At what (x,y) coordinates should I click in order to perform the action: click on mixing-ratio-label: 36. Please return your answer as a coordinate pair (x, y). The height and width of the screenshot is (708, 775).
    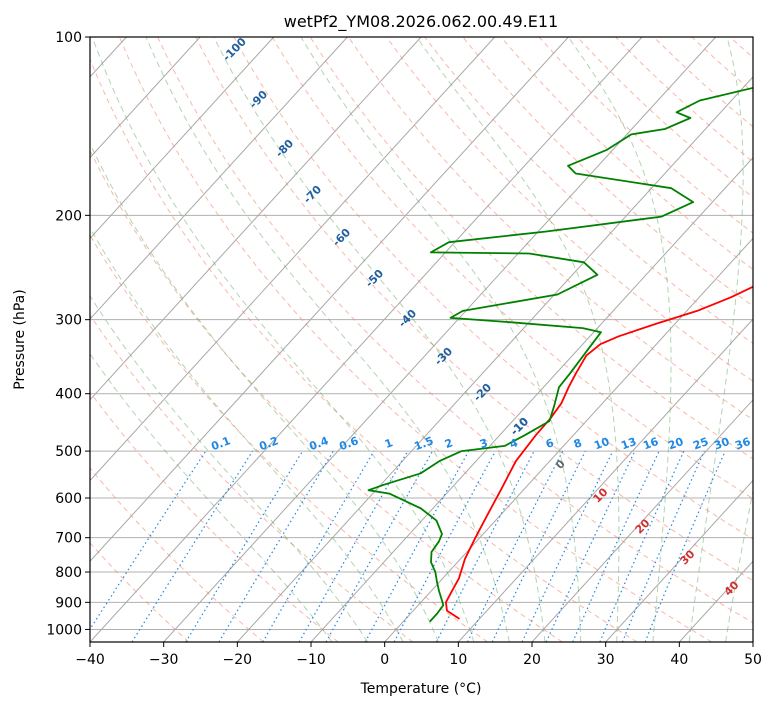
    Looking at the image, I should click on (742, 444).